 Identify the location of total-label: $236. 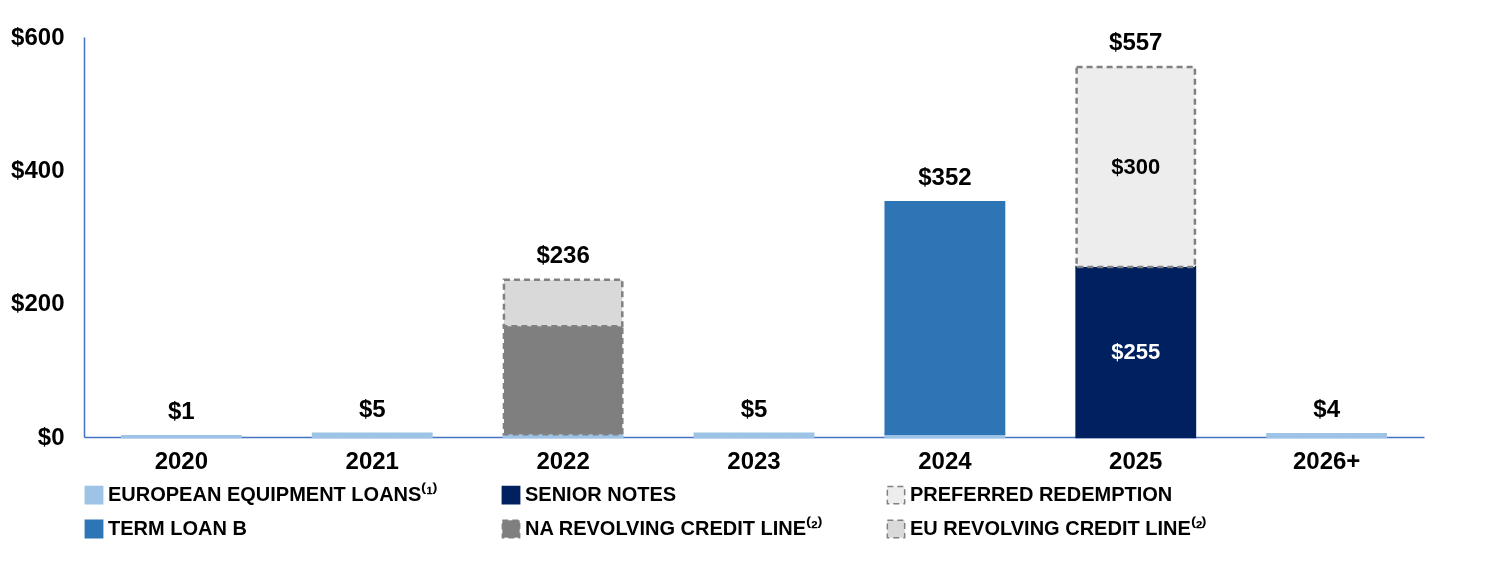
(563, 254).